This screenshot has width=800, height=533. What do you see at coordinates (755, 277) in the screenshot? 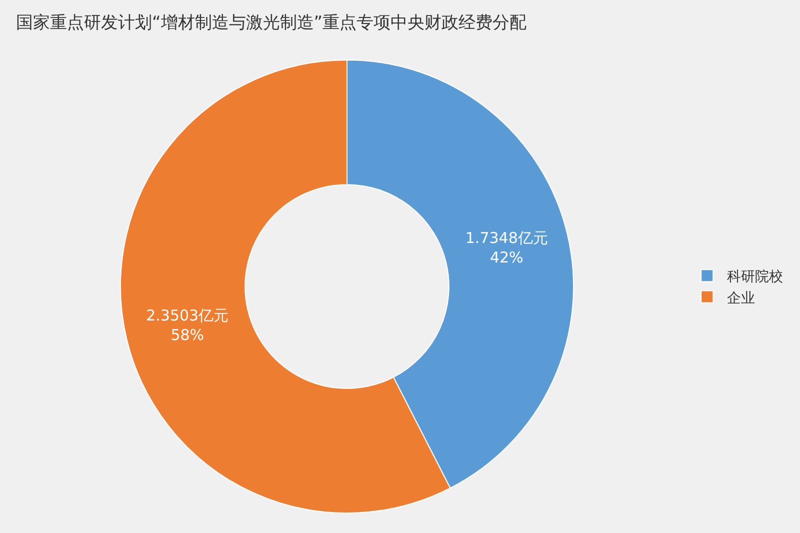
I see `legend-label: 科研院校` at bounding box center [755, 277].